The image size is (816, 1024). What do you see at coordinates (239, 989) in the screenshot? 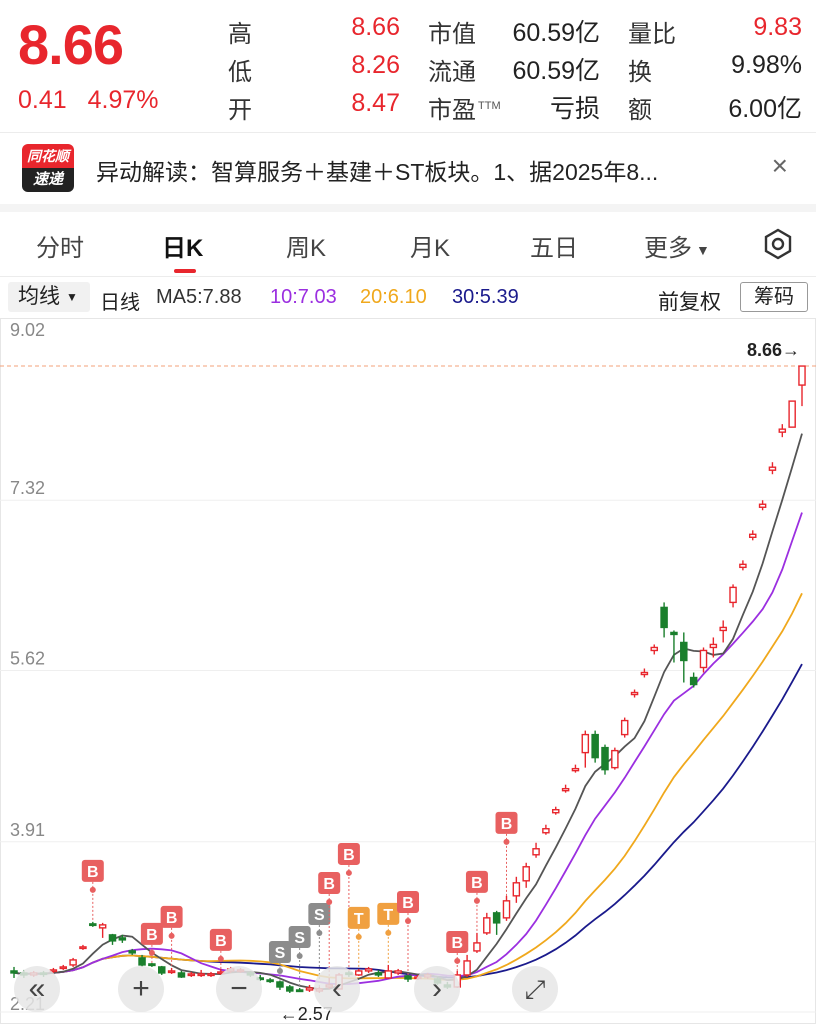
I see `zoom-out-button: −` at bounding box center [239, 989].